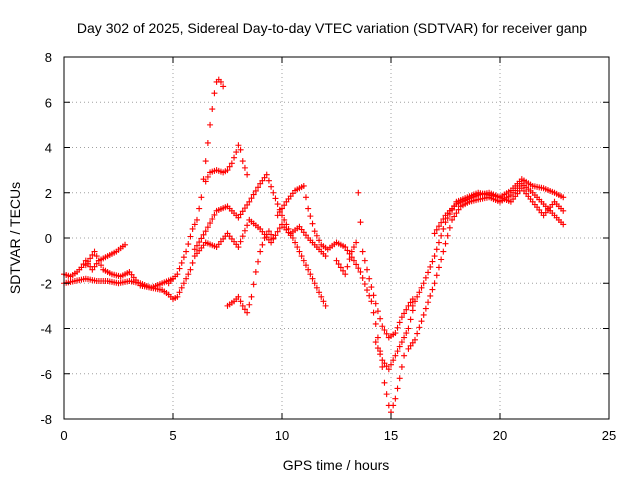 The image size is (640, 480). What do you see at coordinates (15, 238) in the screenshot?
I see `y-axis-label: SDTVAR / TECUs` at bounding box center [15, 238].